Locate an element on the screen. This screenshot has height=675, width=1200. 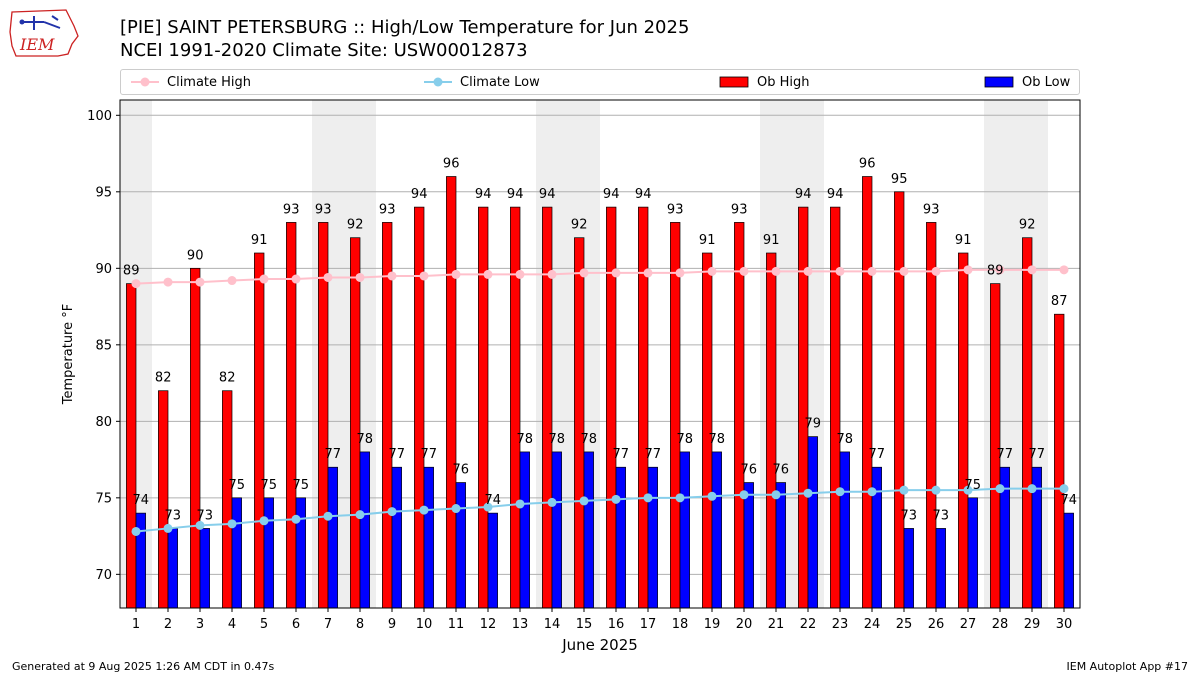
climate-low-line is located at coordinates (599, 510).